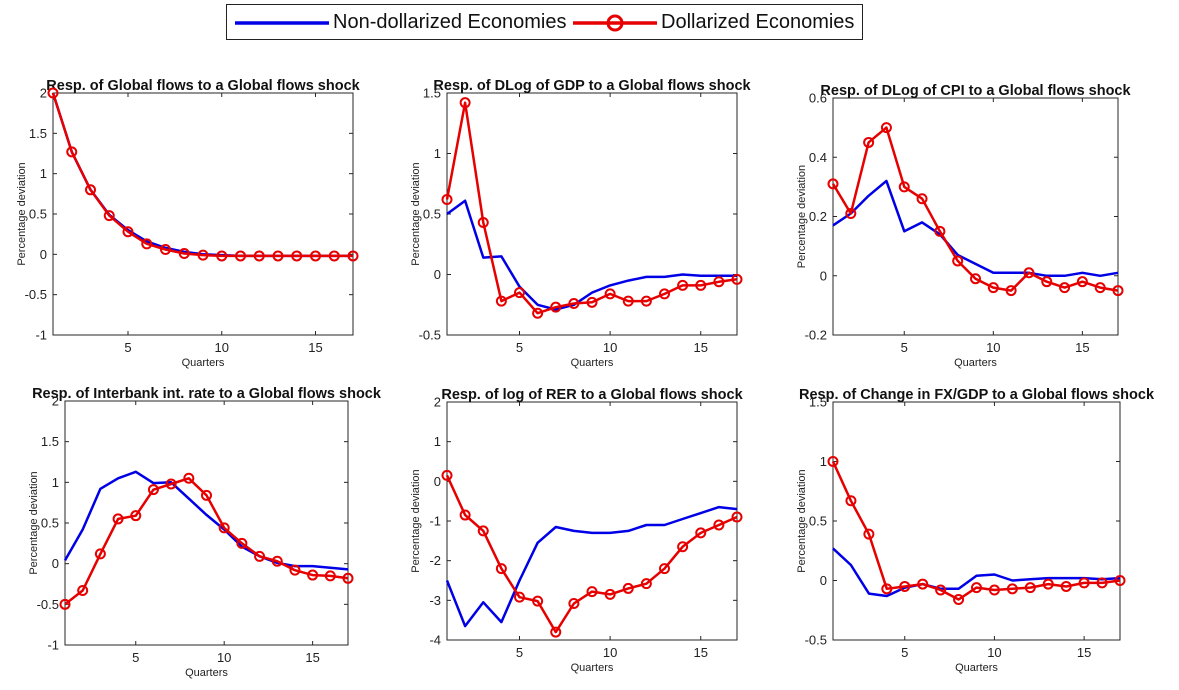 Image resolution: width=1179 pixels, height=690 pixels. I want to click on y-tick-label: -3, so click(435, 600).